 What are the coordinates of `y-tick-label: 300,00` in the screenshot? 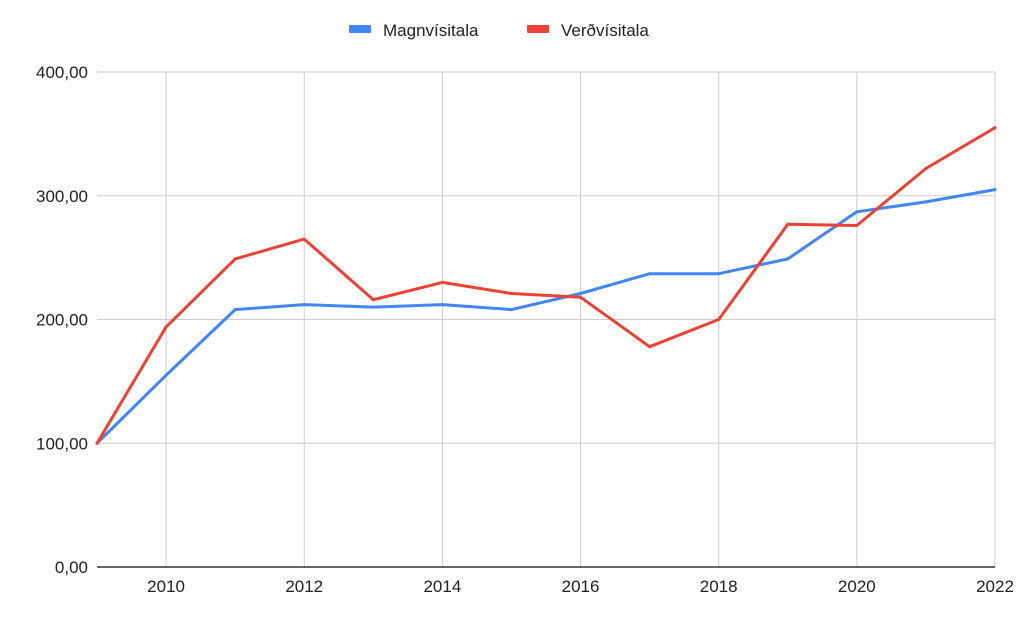 It's located at (62, 196).